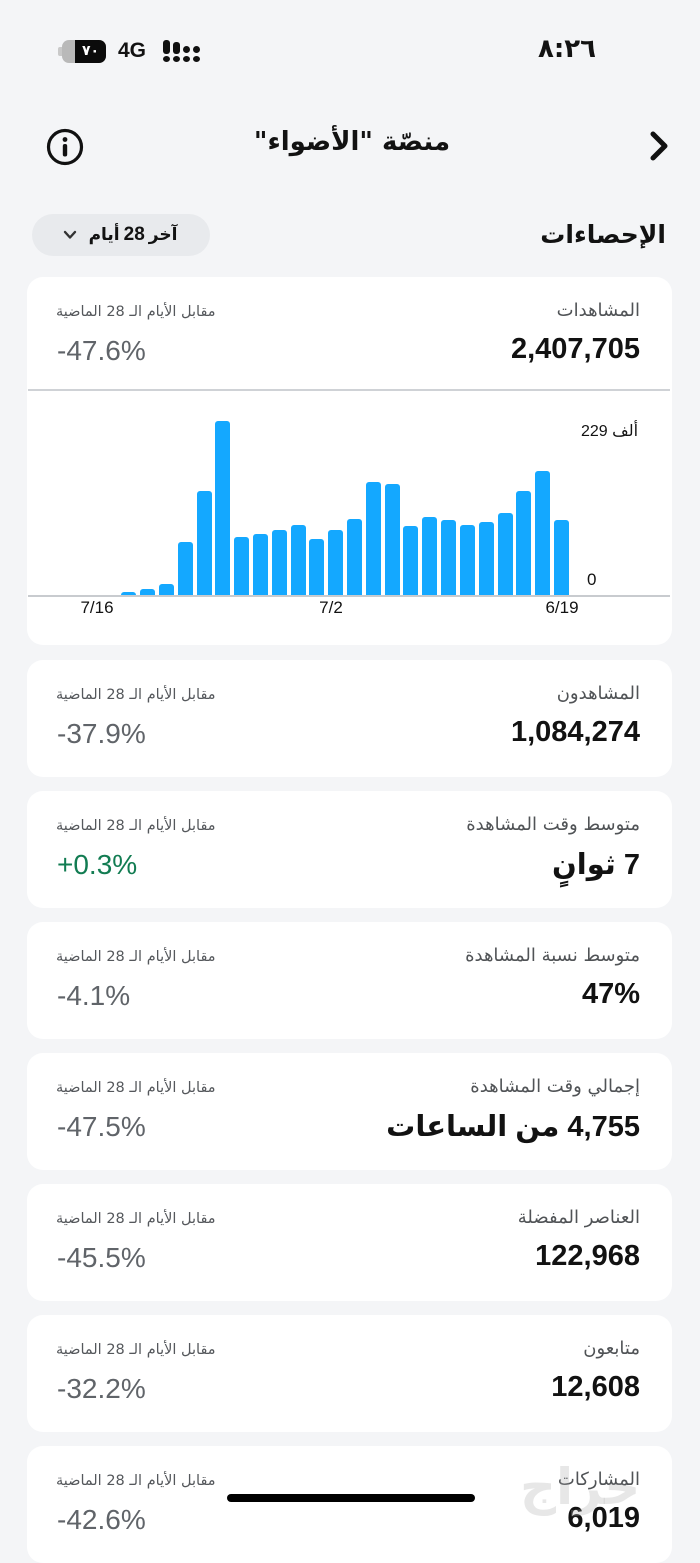 This screenshot has width=700, height=1563. What do you see at coordinates (349, 596) in the screenshot?
I see `chart-baseline` at bounding box center [349, 596].